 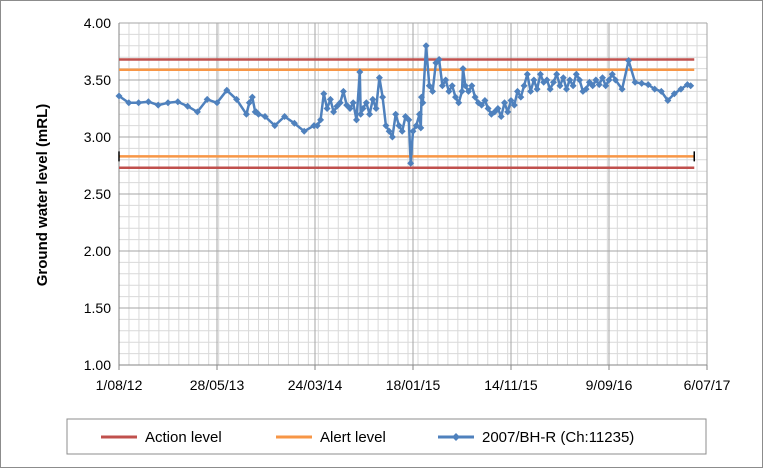 I want to click on legend-label-bh: 2007/BH-R (Ch:11235), so click(x=558, y=437).